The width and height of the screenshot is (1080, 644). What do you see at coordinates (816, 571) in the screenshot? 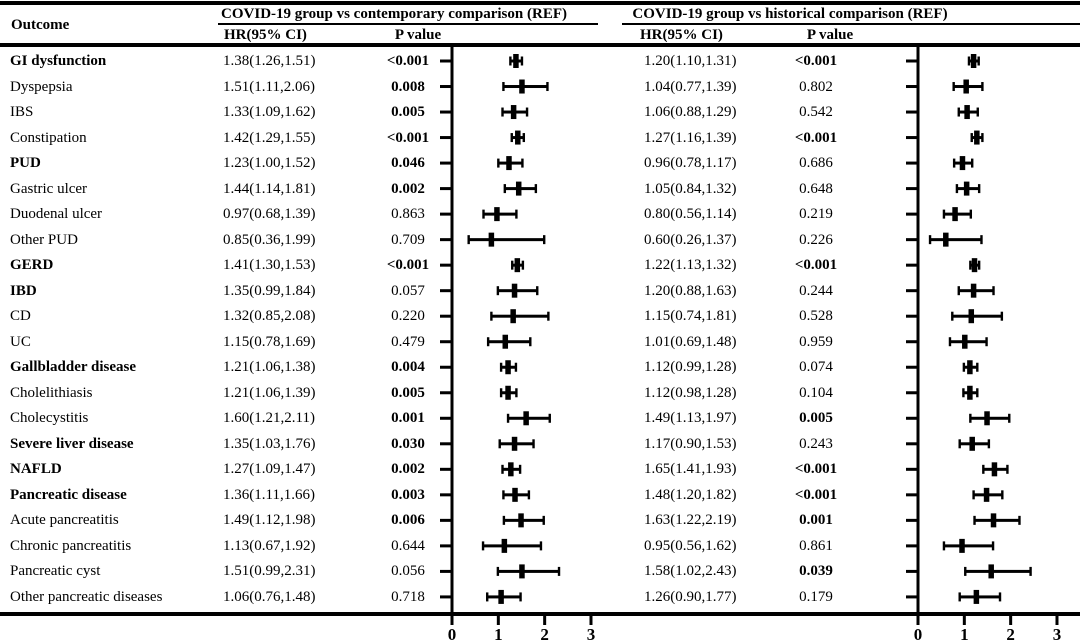
I see `p-value-historical: 0.039` at bounding box center [816, 571].